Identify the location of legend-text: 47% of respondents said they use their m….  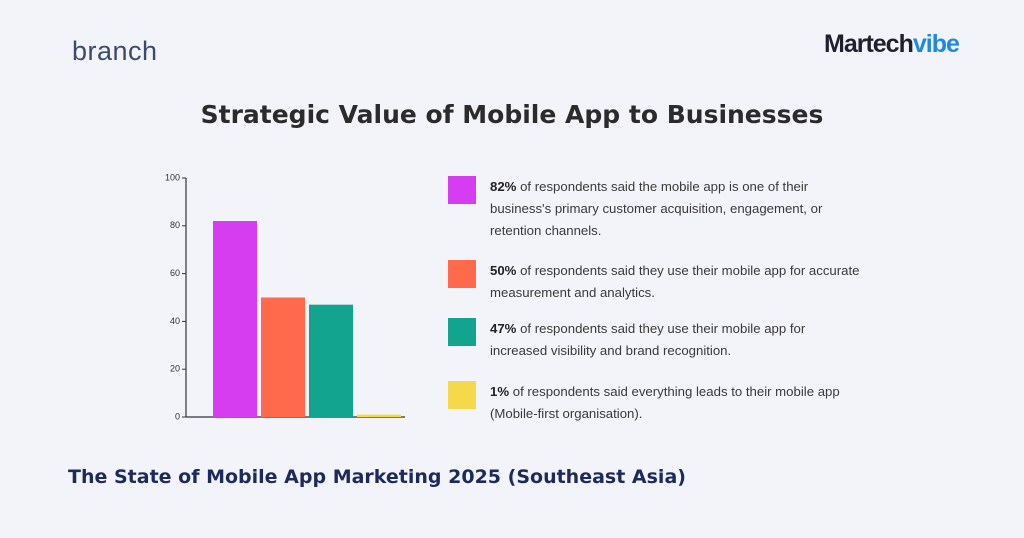
(677, 340).